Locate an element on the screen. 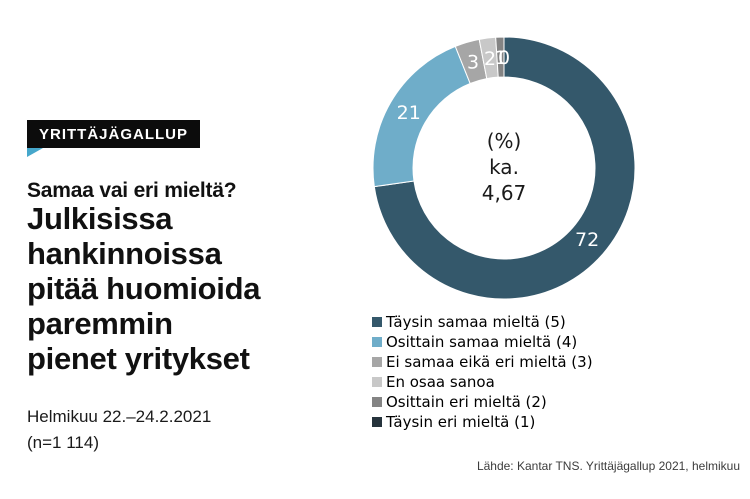  center-mean-caption: ka. is located at coordinates (504, 167).